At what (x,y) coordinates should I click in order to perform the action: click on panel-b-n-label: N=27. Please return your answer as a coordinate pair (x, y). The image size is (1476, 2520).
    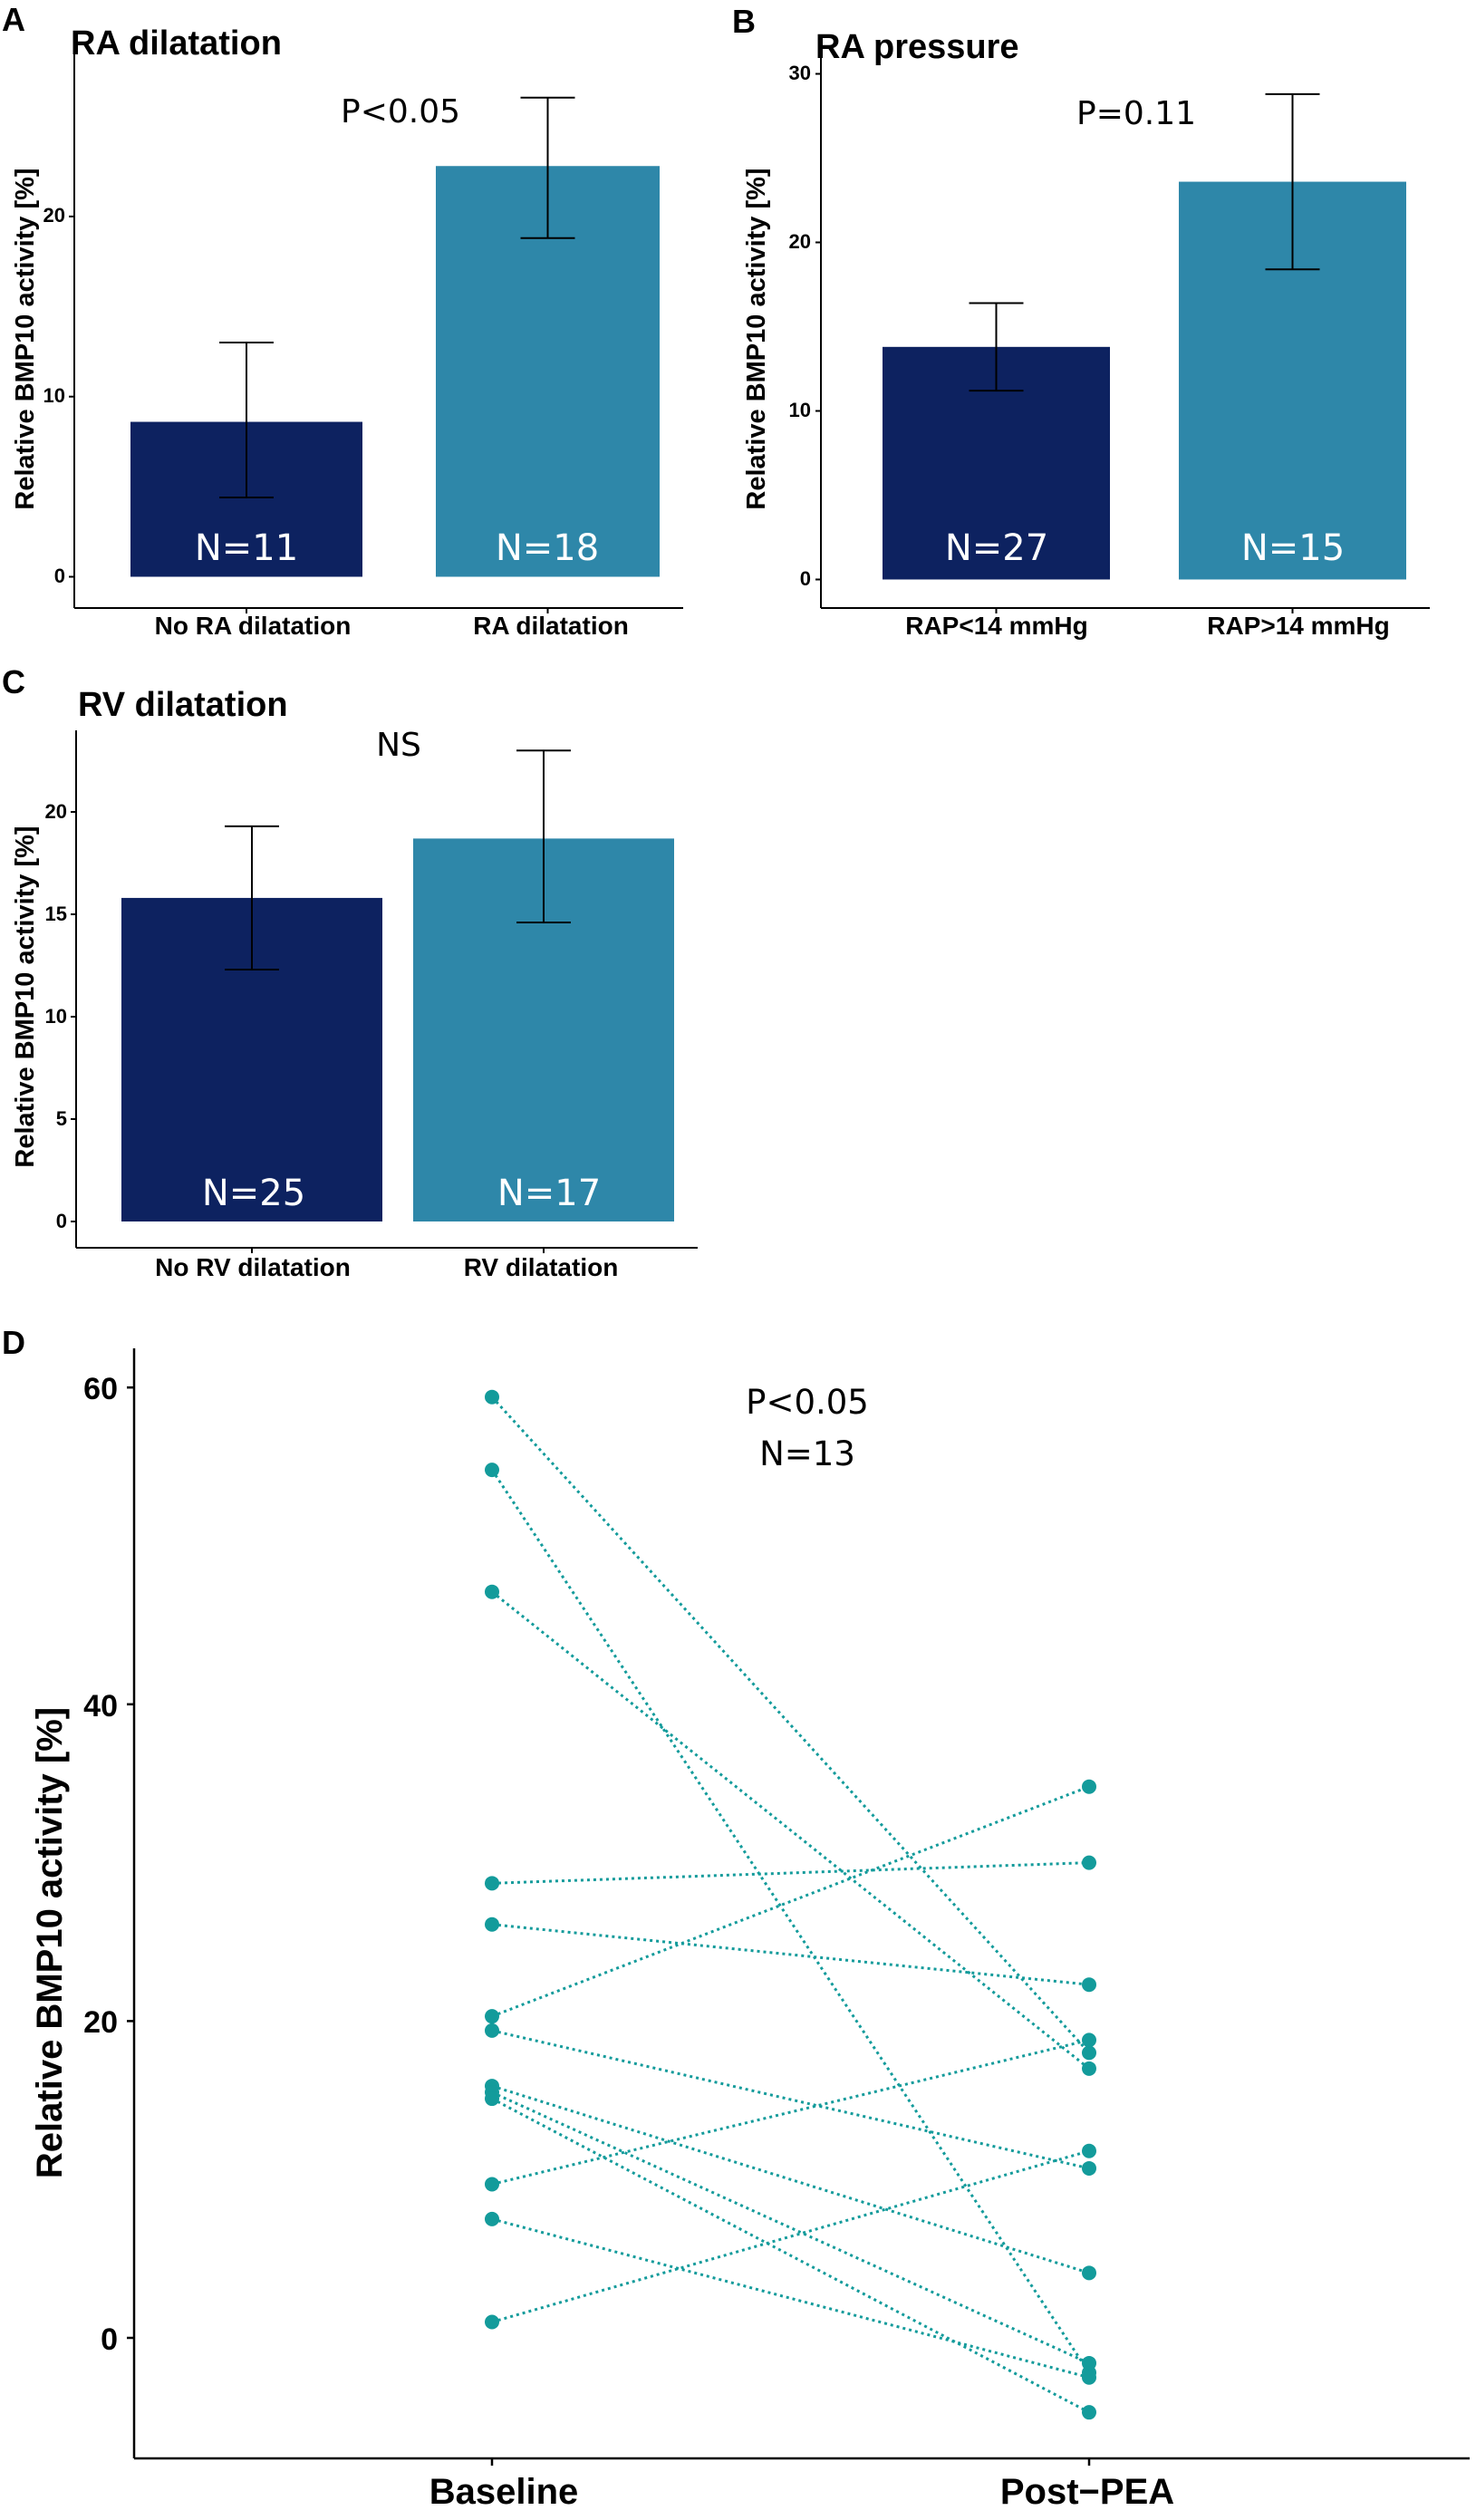
    Looking at the image, I should click on (997, 548).